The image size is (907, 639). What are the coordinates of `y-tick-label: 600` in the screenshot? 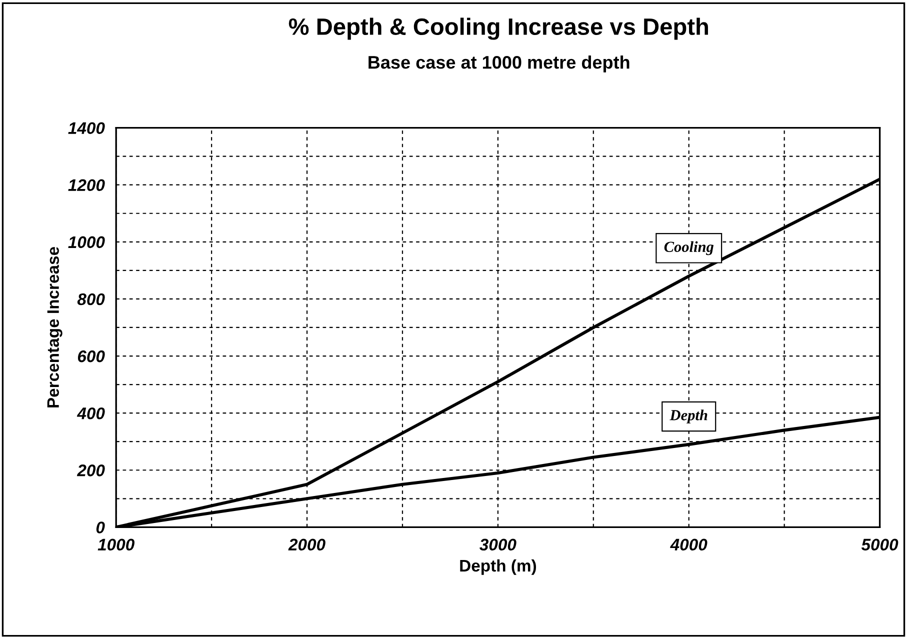 It's located at (91, 356).